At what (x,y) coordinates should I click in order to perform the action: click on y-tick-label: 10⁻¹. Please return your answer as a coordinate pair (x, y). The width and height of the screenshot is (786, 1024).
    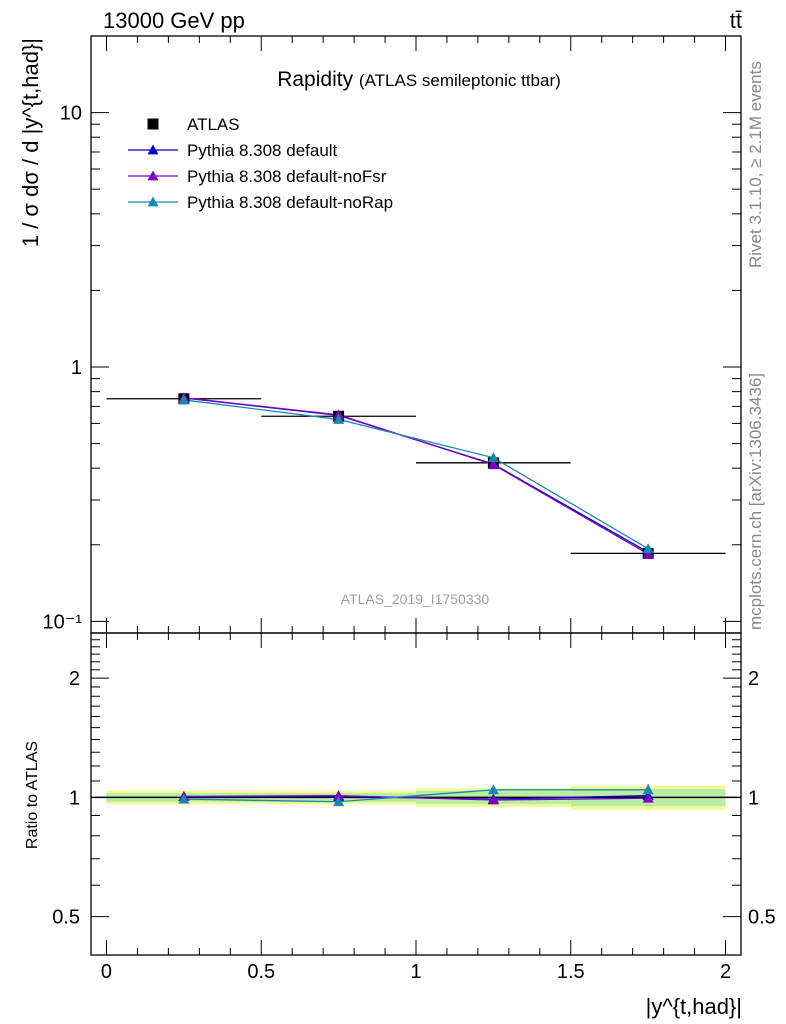
    Looking at the image, I should click on (63, 622).